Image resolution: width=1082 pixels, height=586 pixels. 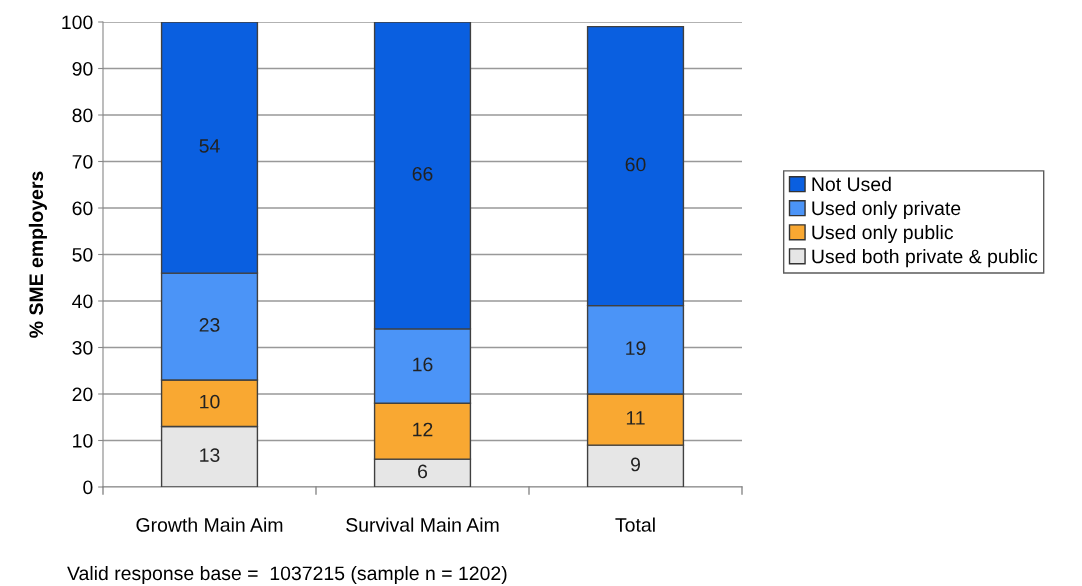 I want to click on text: Valid response base = 1037215 (sample n = 1202), so click(x=287, y=575).